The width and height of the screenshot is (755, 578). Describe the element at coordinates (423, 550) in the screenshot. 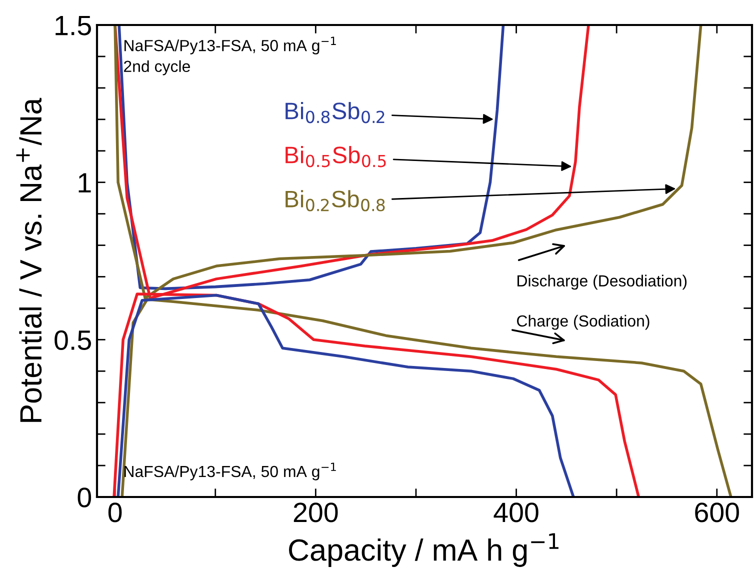

I see `x-axis-title: Capacity / mA h g$^{−1}$` at that location.